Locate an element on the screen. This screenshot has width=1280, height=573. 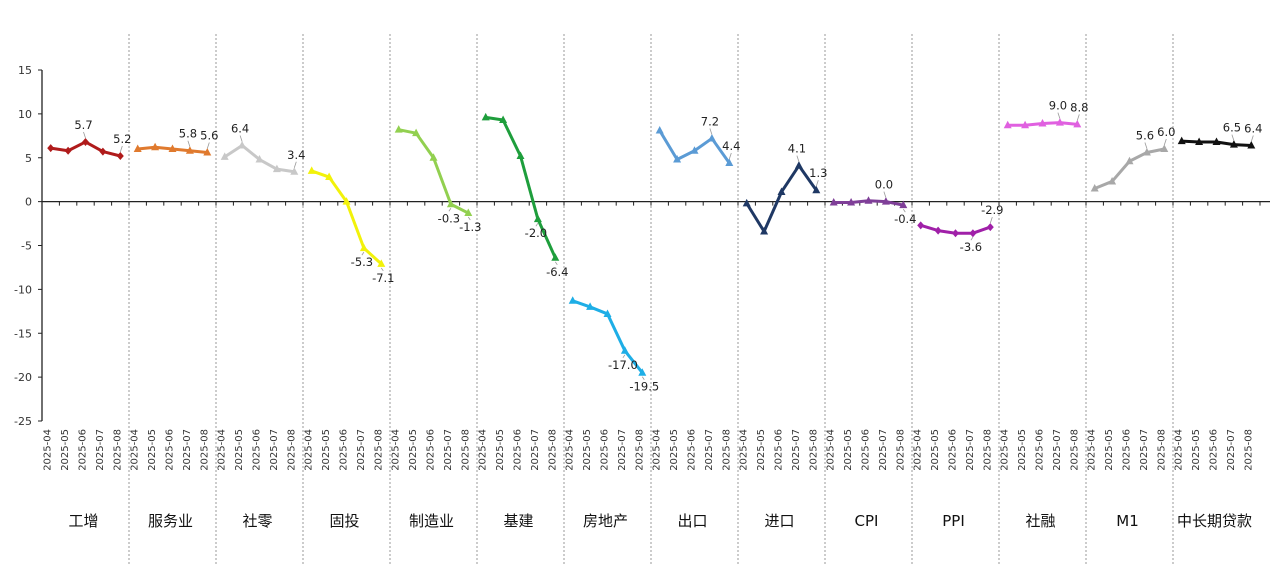
series-2: 6.4 3.4 is located at coordinates (262, 148).